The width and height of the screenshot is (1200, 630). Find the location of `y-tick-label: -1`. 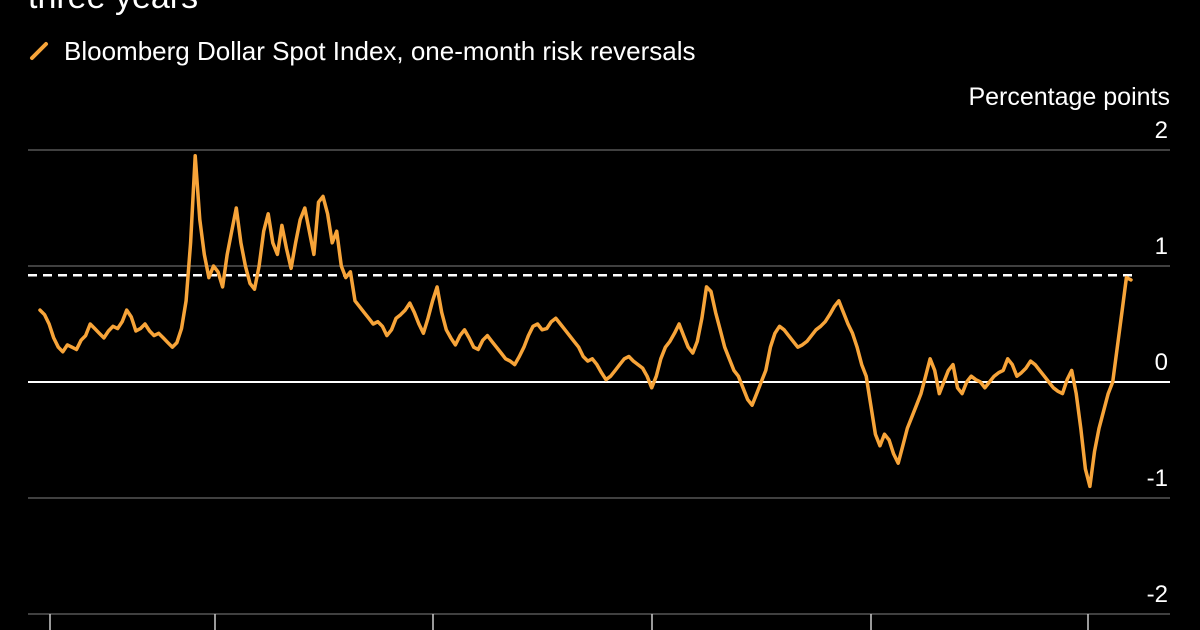

y-tick-label: -1 is located at coordinates (1157, 478).